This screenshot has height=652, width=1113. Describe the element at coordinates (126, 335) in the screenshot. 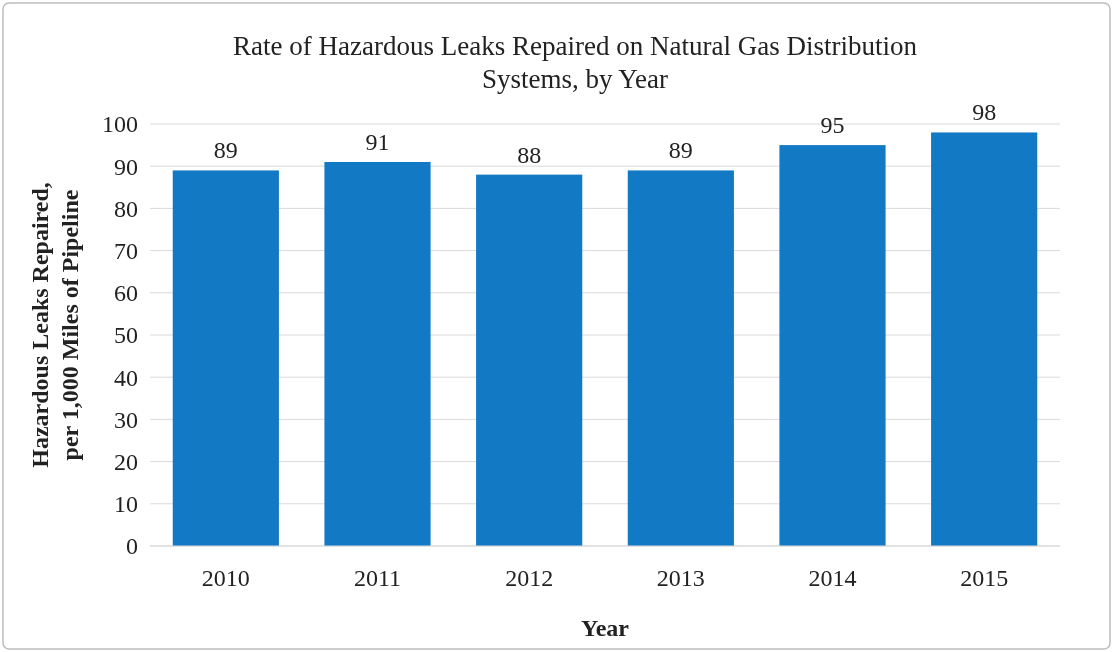

I see `y-tick-label: 50` at that location.